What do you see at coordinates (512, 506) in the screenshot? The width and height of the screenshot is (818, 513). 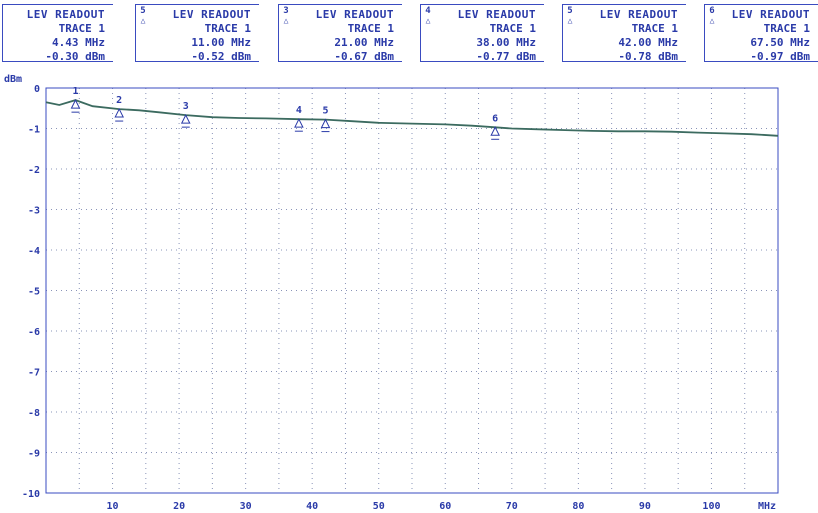 I see `x-tick-label: 70` at bounding box center [512, 506].